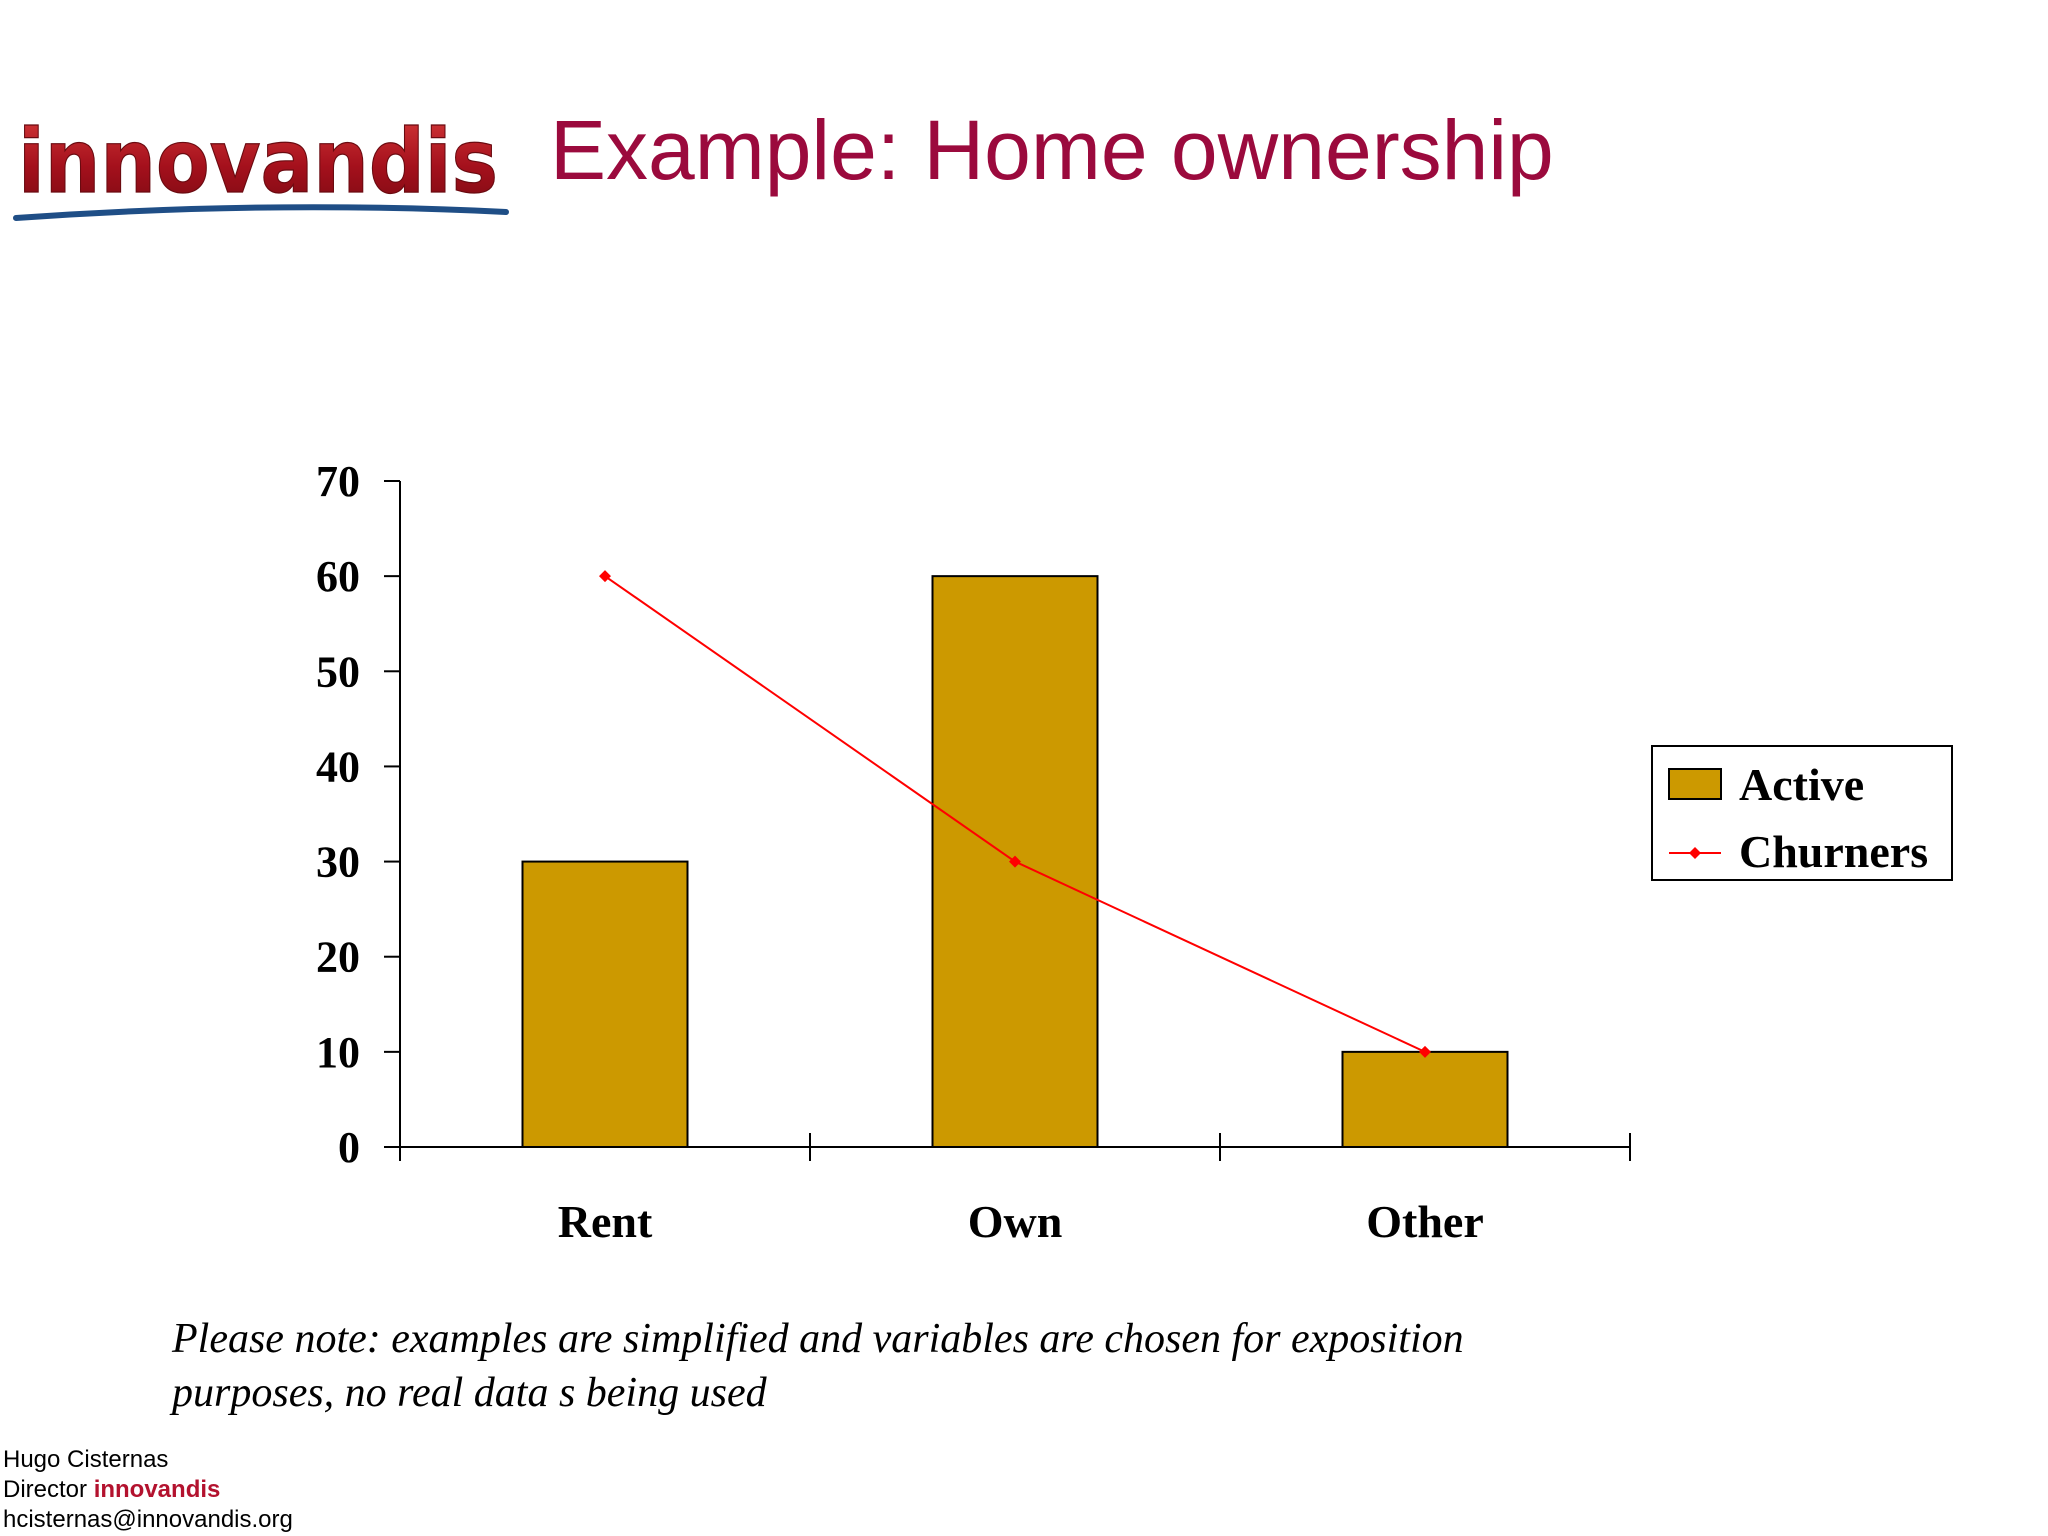 The height and width of the screenshot is (1536, 2048). Describe the element at coordinates (1695, 784) in the screenshot. I see `legend-swatch-active` at that location.